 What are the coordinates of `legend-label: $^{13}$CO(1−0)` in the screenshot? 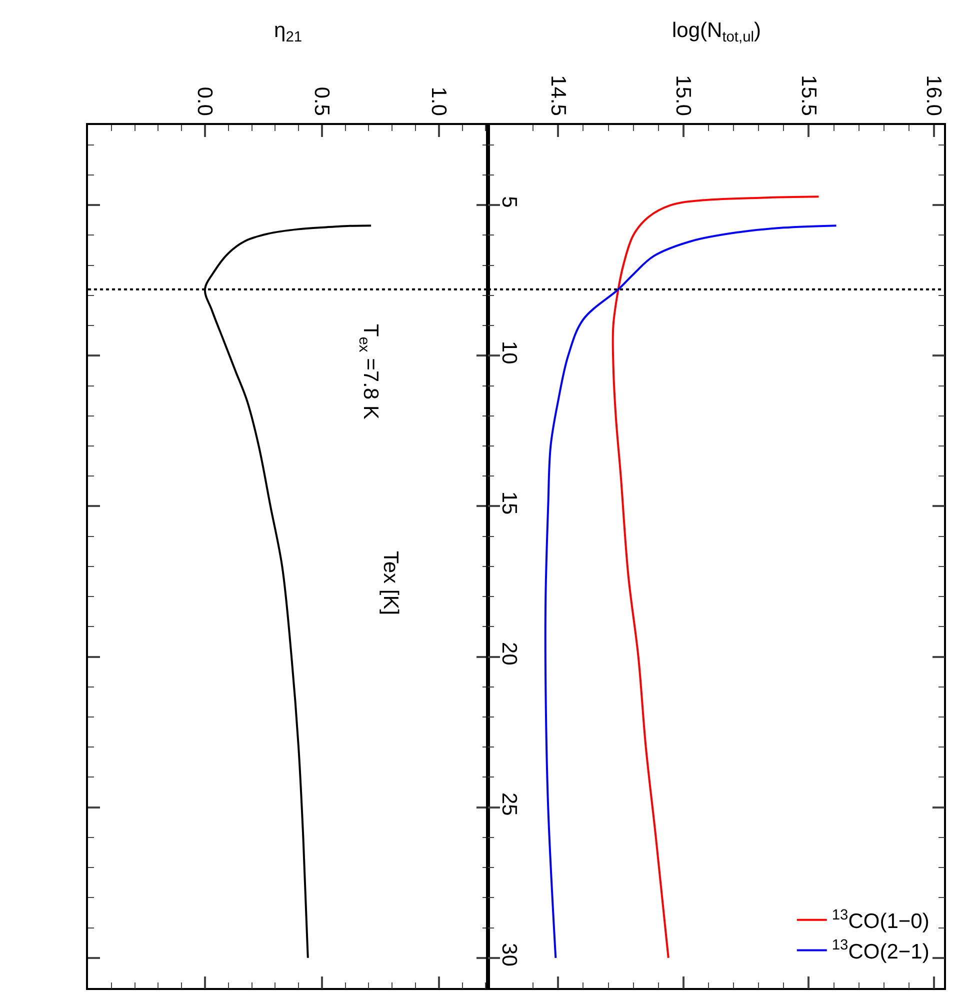 It's located at (881, 920).